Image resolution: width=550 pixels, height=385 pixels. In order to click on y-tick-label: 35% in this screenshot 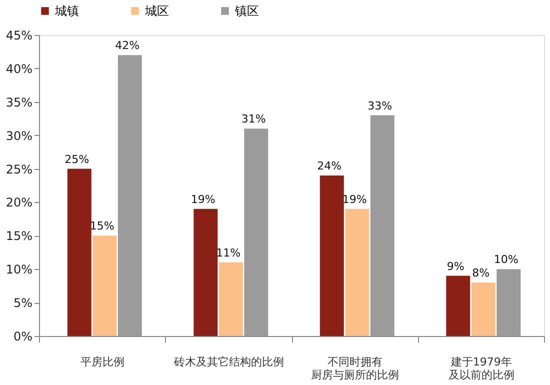, I will do `click(19, 102)`.